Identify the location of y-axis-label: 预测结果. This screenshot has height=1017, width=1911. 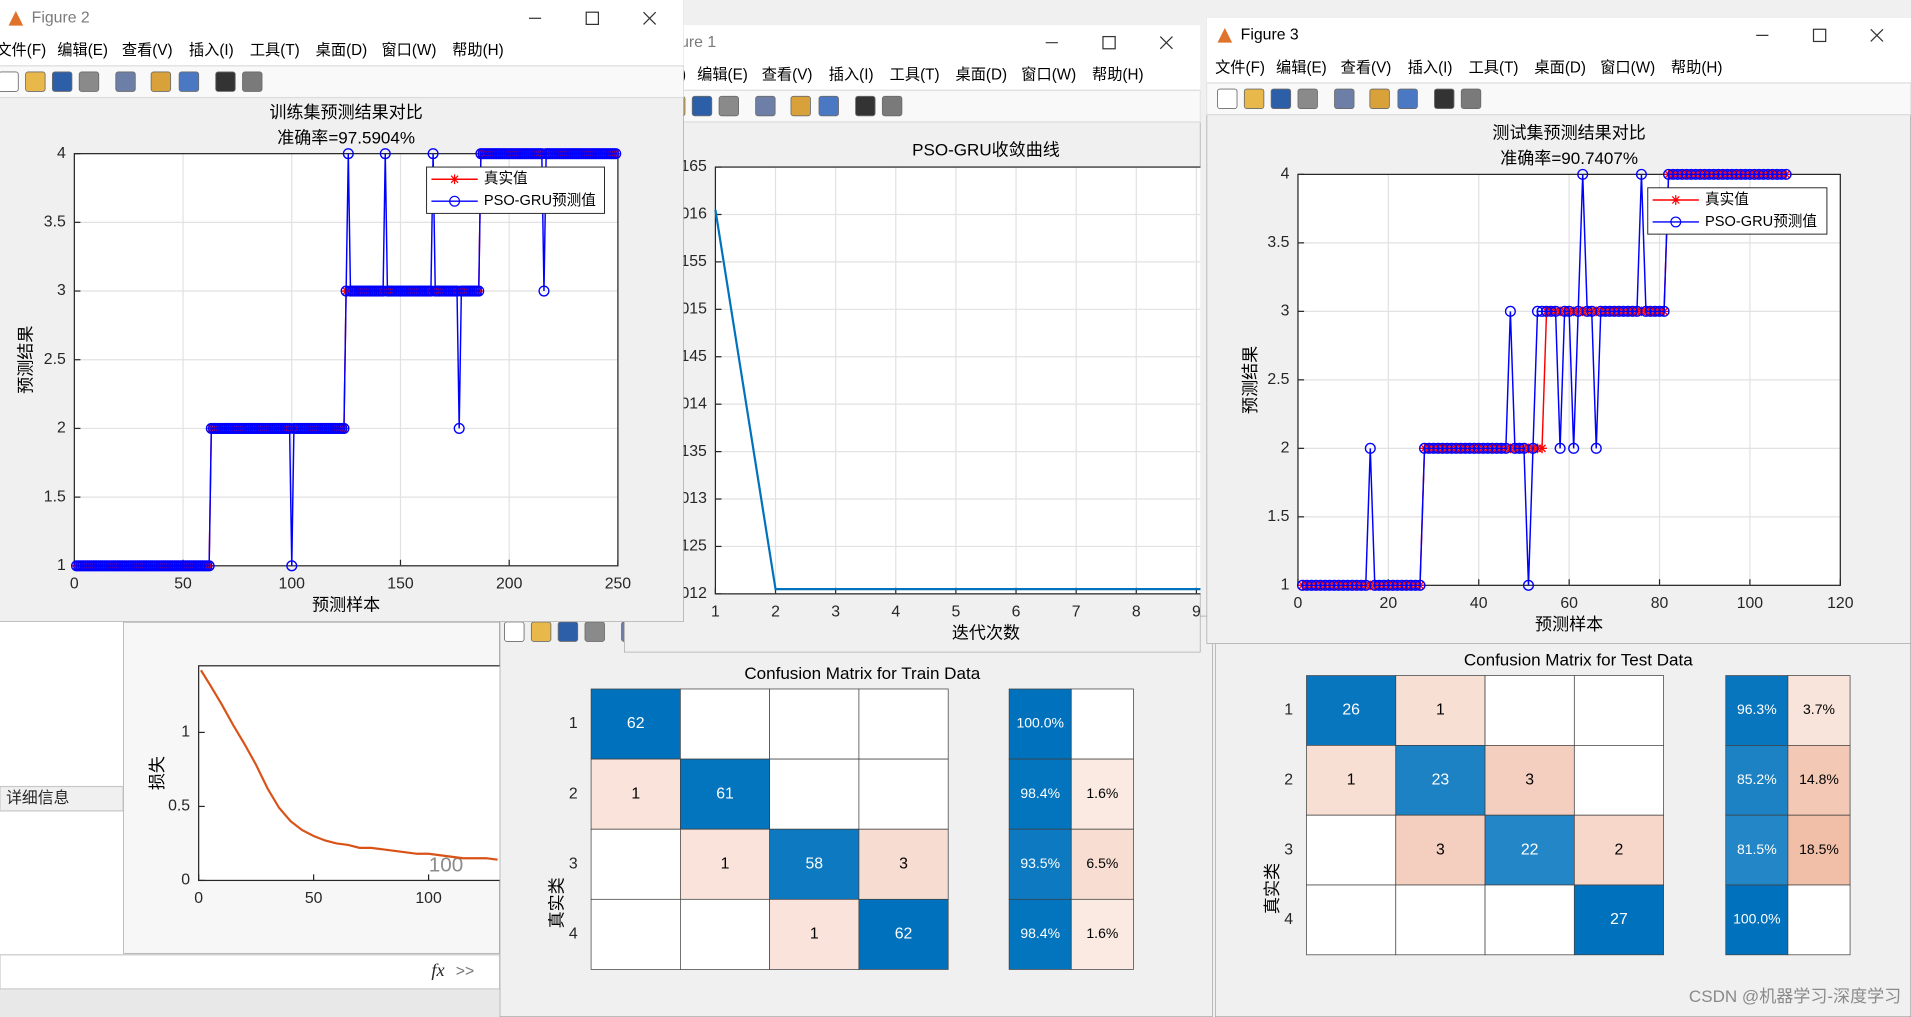
(1250, 380).